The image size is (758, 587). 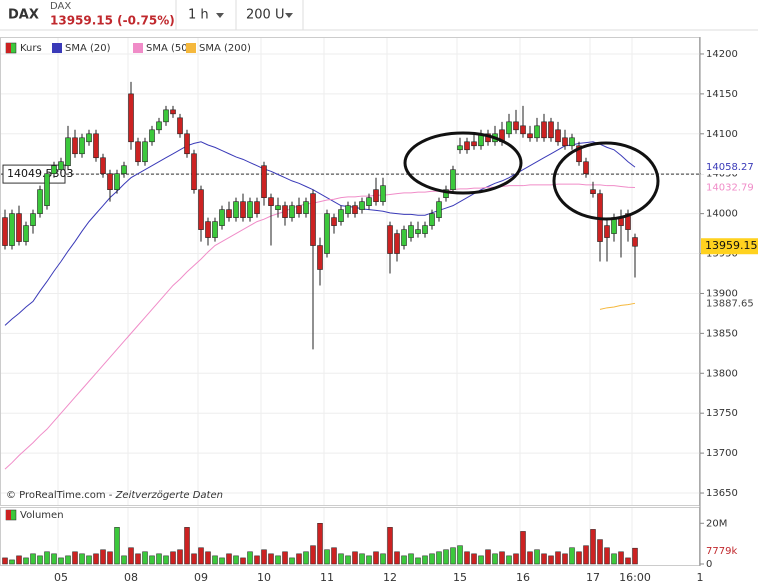 I want to click on x-tick-label: 11, so click(x=327, y=577).